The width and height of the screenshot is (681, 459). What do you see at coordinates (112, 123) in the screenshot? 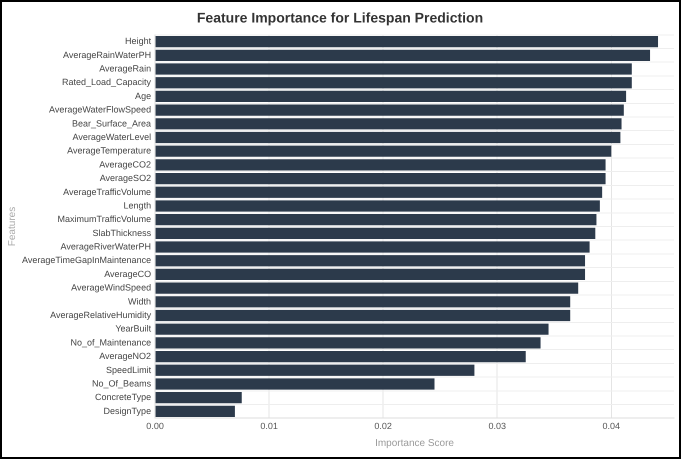
I see `y-tick-label: Bear_Surface_Area` at bounding box center [112, 123].